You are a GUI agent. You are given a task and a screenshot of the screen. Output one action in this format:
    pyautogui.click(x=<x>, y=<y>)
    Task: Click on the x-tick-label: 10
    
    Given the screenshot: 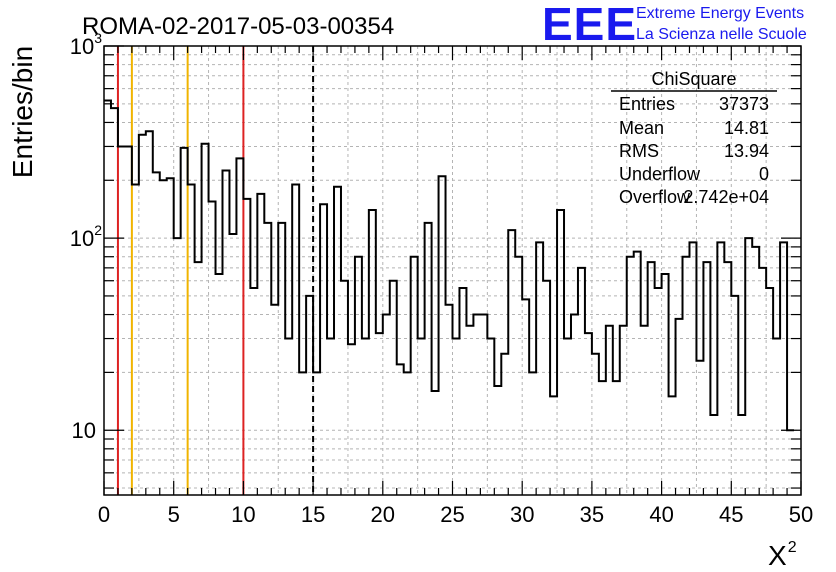 What is the action you would take?
    pyautogui.click(x=243, y=514)
    